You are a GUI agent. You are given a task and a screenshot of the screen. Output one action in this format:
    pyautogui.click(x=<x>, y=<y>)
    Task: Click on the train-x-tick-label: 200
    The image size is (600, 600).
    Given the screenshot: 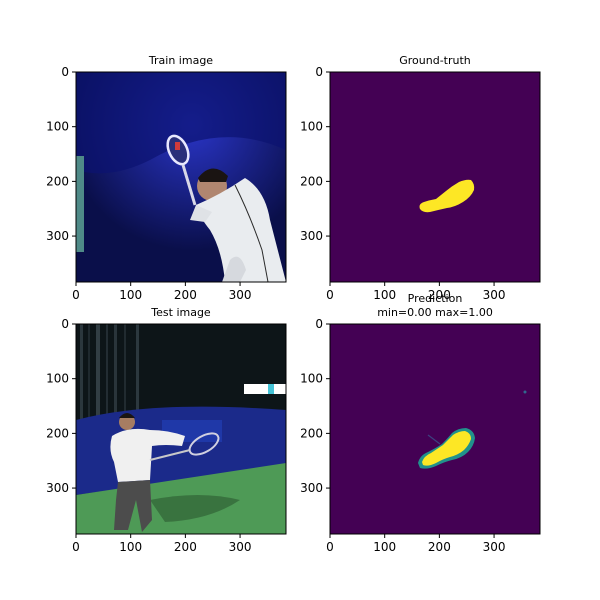 What is the action you would take?
    pyautogui.click(x=185, y=295)
    